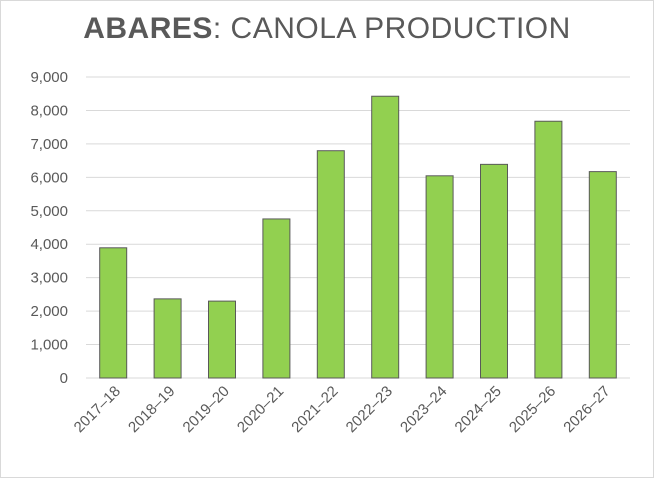 The image size is (654, 478). What do you see at coordinates (260, 409) in the screenshot?
I see `x-tick-label: 2020–21` at bounding box center [260, 409].